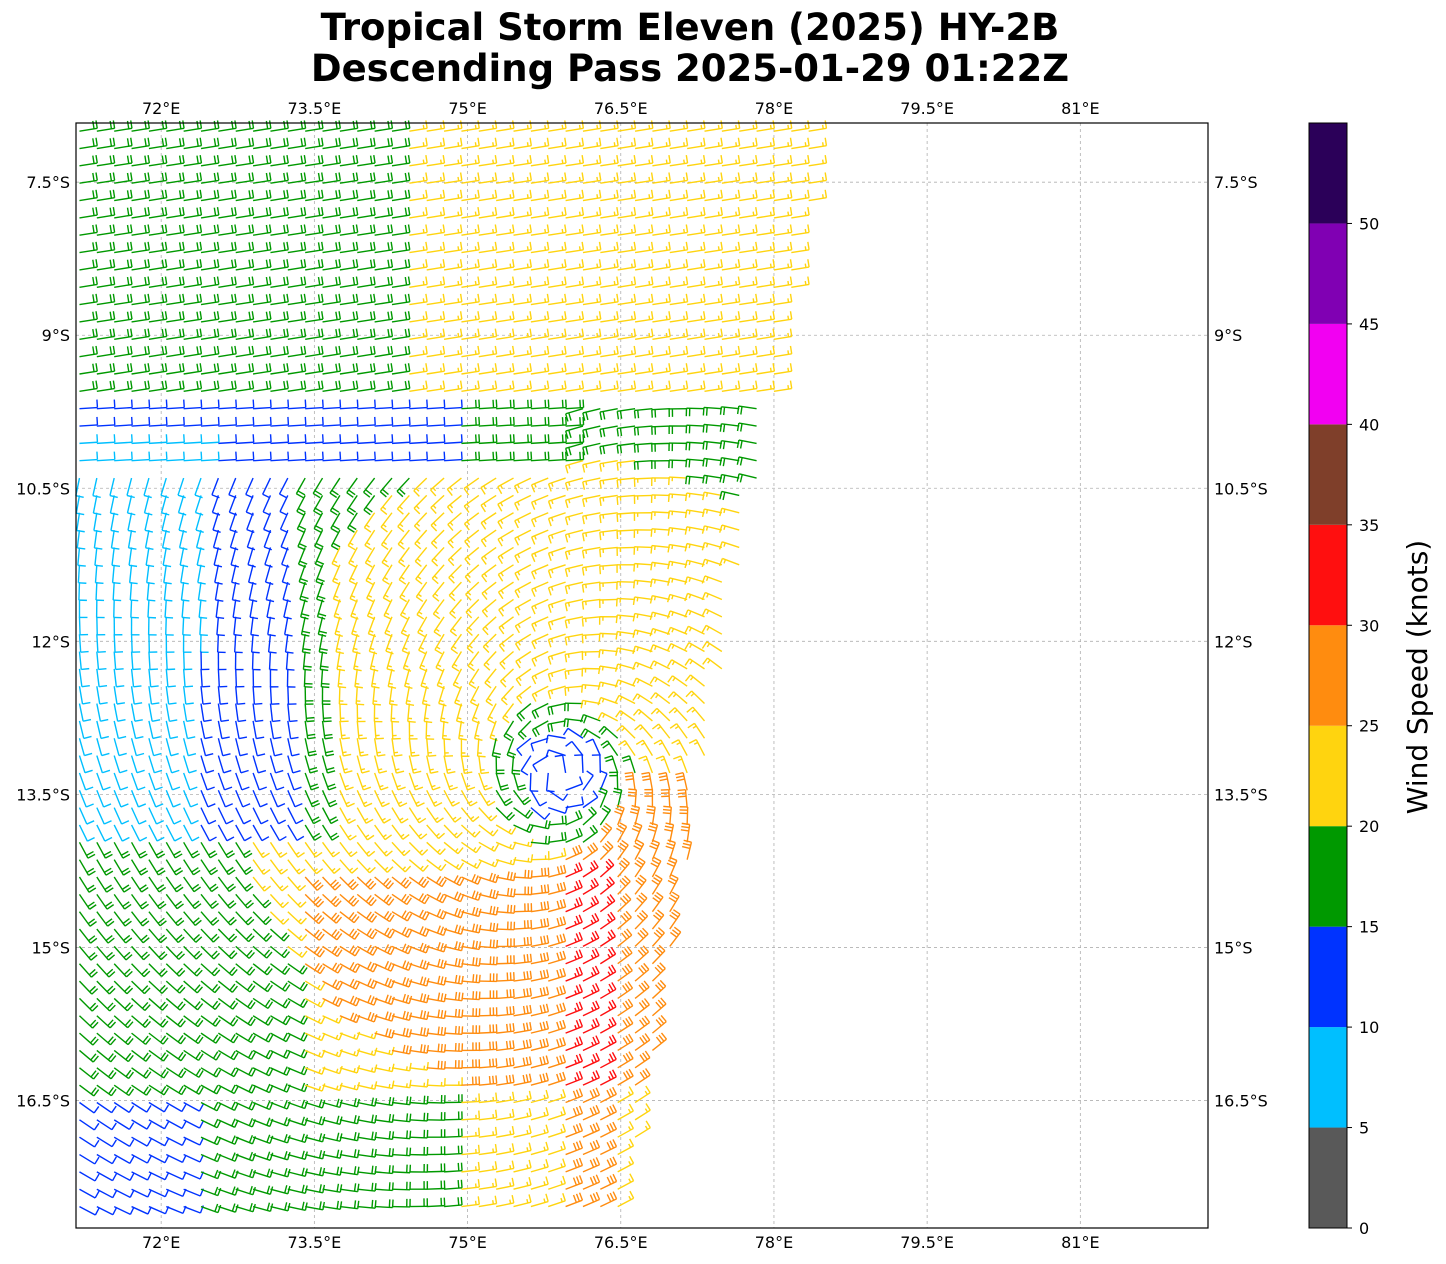  What do you see at coordinates (621, 108) in the screenshot?
I see `lon-tick-label-top: 76.5°E` at bounding box center [621, 108].